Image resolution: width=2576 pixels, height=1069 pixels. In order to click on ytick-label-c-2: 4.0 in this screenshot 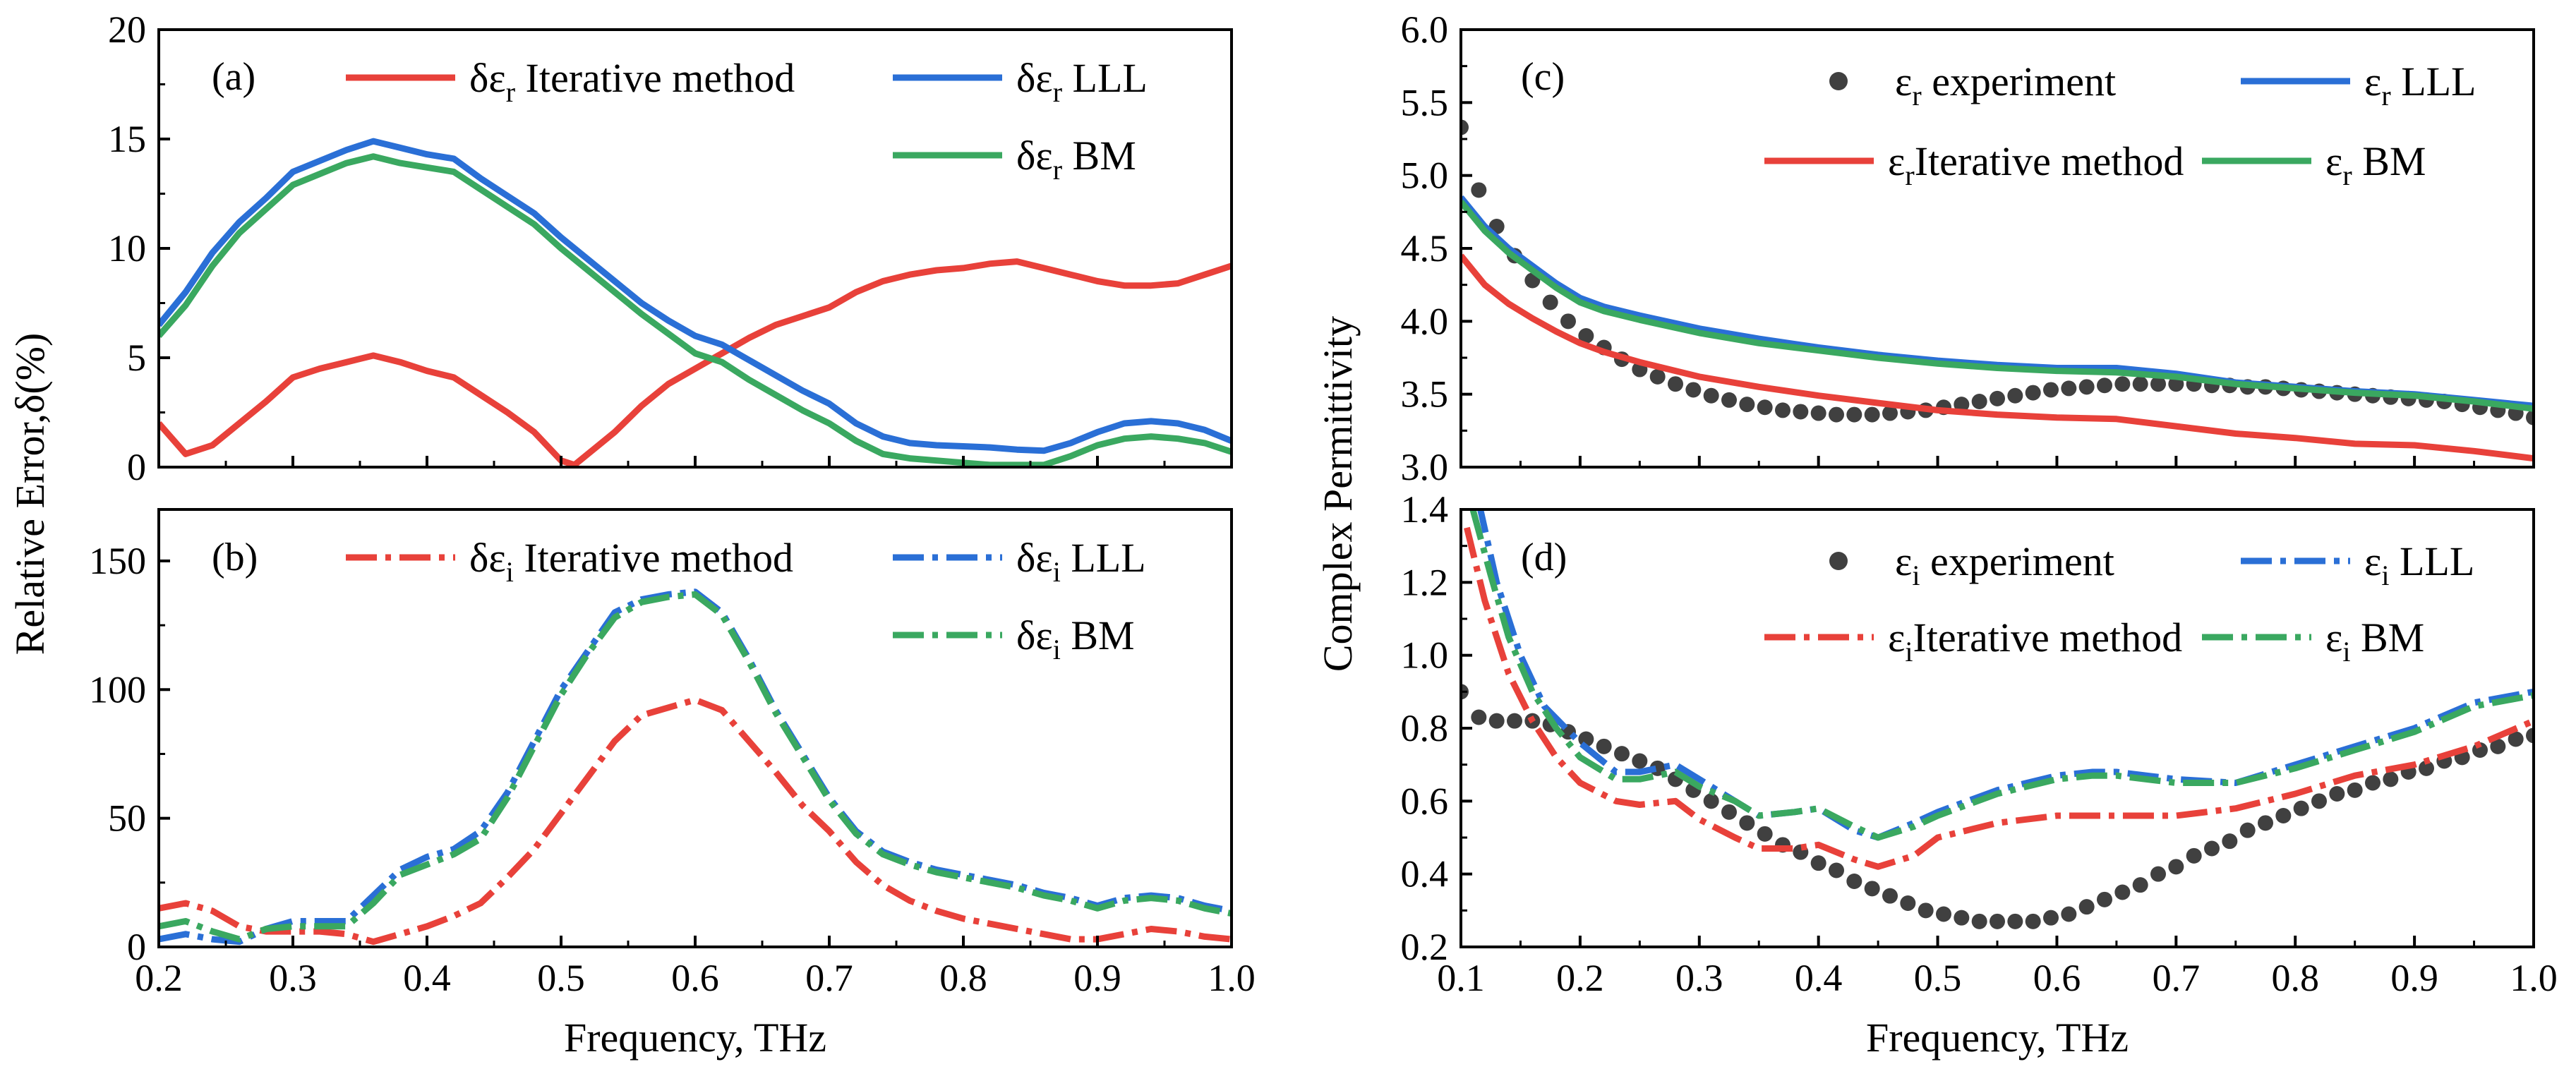, I will do `click(1425, 321)`.